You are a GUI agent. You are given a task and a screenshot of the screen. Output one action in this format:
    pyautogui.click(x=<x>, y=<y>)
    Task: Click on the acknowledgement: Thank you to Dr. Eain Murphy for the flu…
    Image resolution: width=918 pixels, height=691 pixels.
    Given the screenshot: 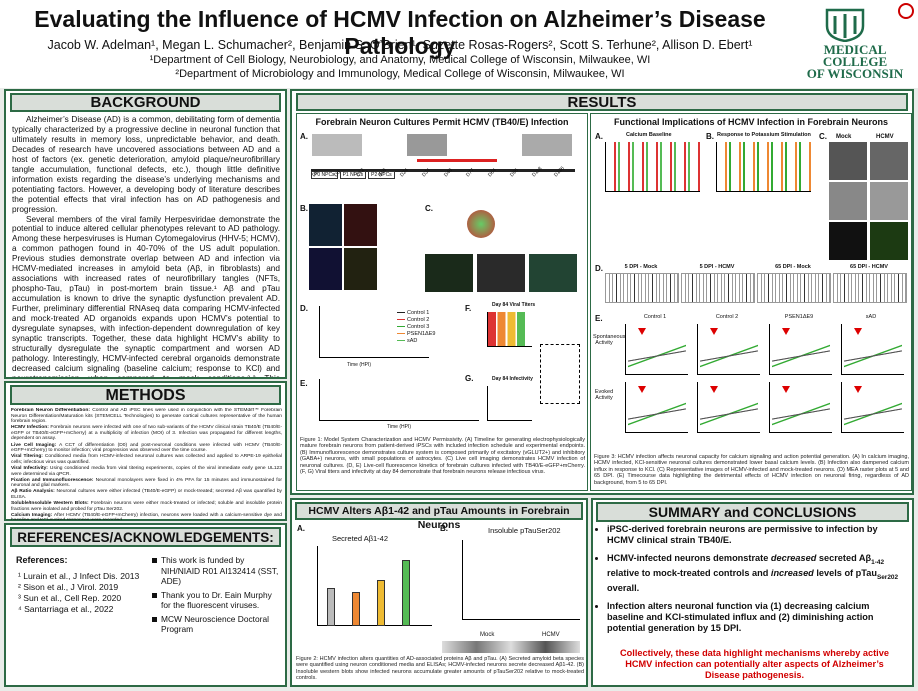 What is the action you would take?
    pyautogui.click(x=217, y=600)
    